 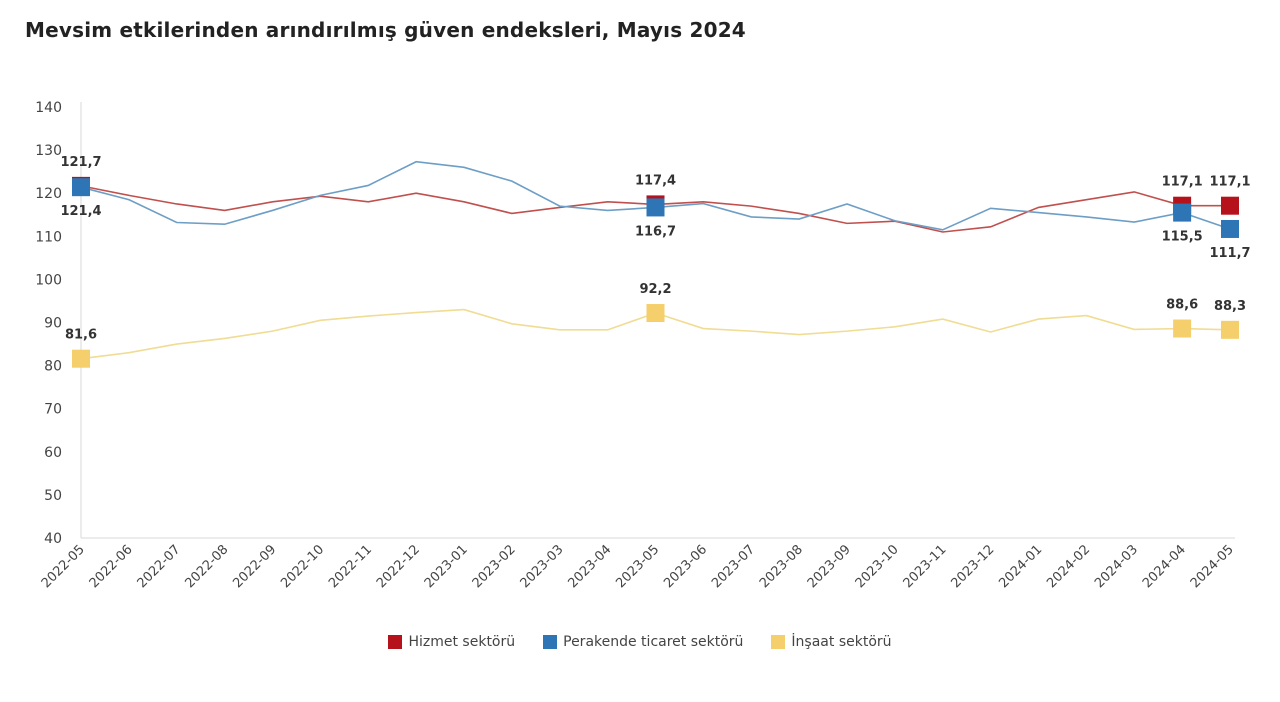 What do you see at coordinates (655, 289) in the screenshot?
I see `data-label: 92,2` at bounding box center [655, 289].